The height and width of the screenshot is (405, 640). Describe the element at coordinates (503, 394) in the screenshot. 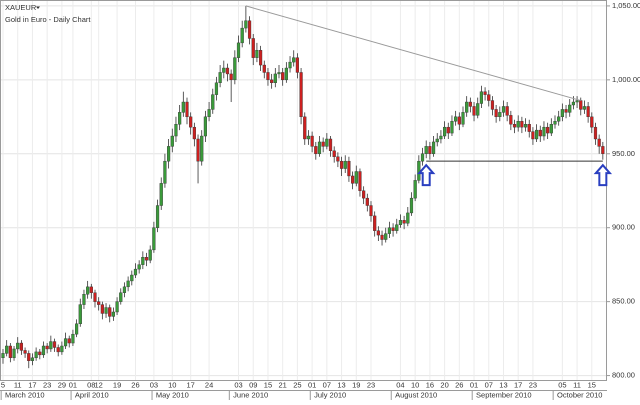

I see `month-label: September 2010` at that location.